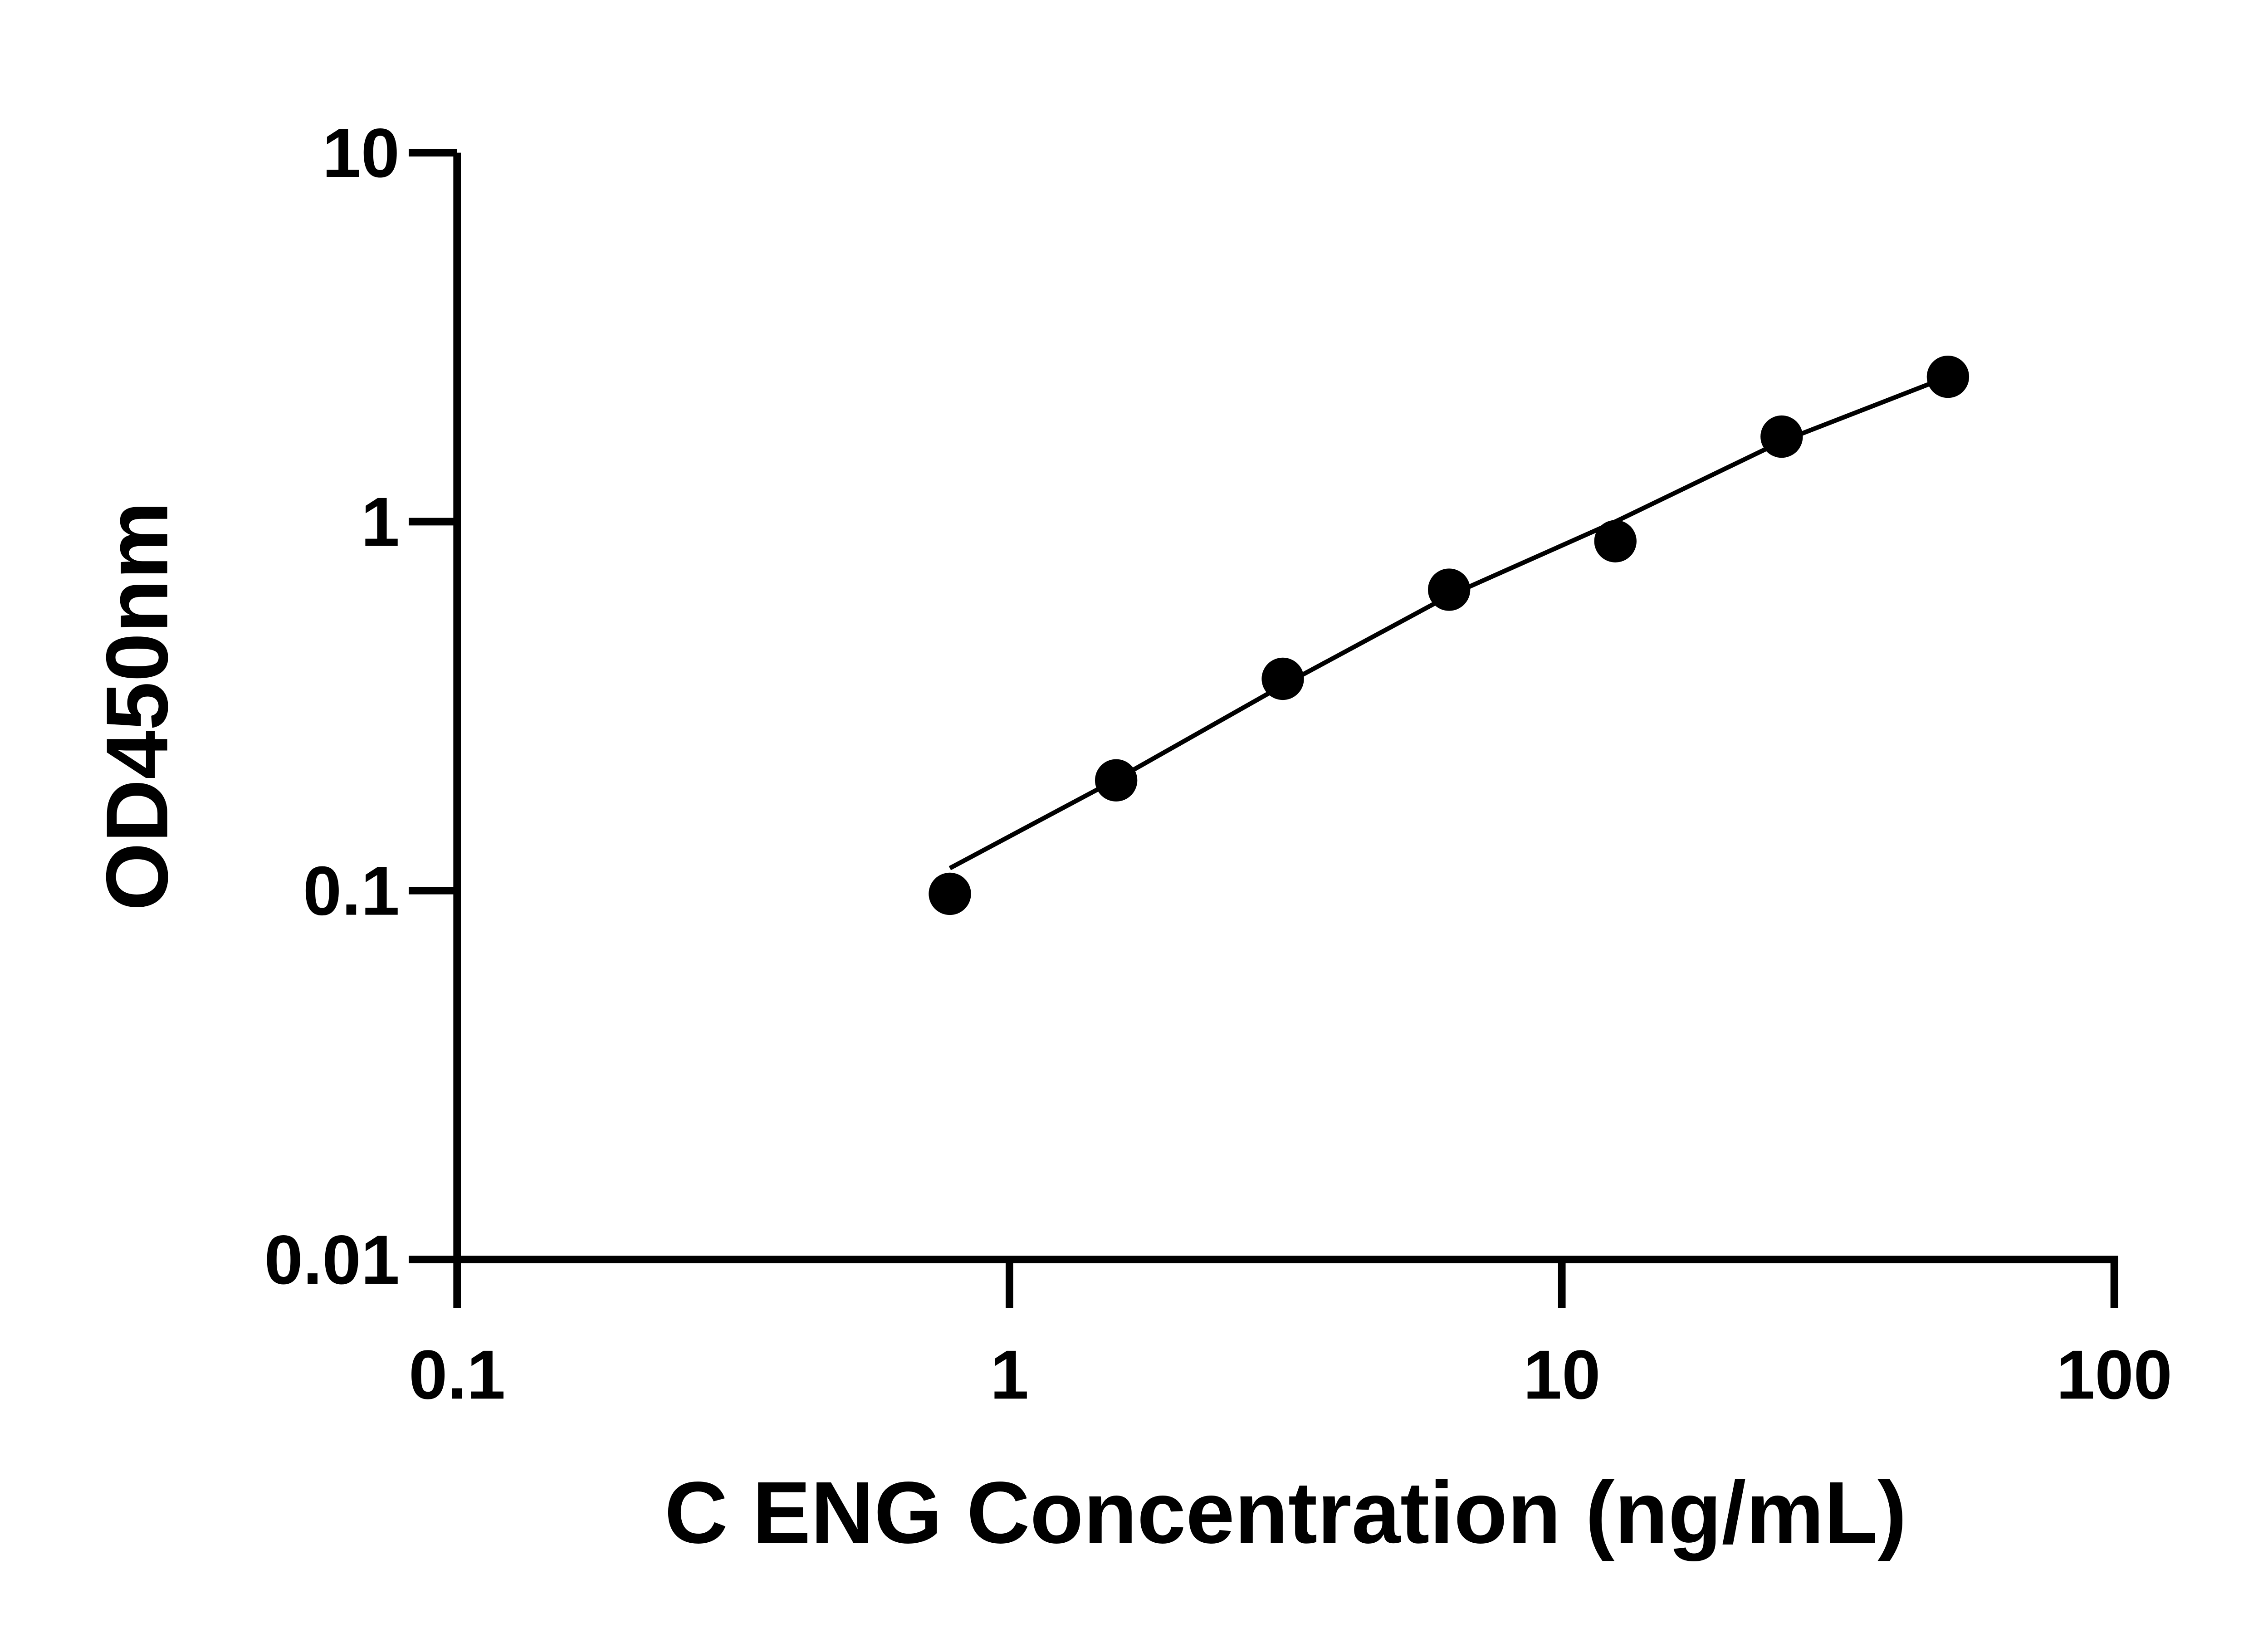 The height and width of the screenshot is (1633, 2268). I want to click on x-tick-label: 100, so click(2114, 1374).